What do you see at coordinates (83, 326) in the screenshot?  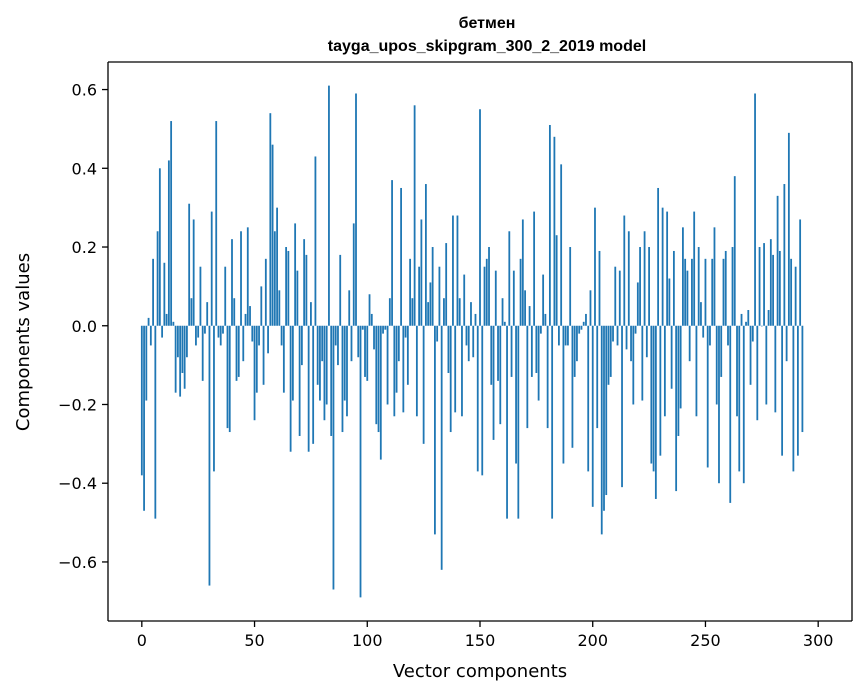 I see `y-axis-ticks: −0.6 −0.4 −0.2 0.0 0.2 0.4 0.6` at bounding box center [83, 326].